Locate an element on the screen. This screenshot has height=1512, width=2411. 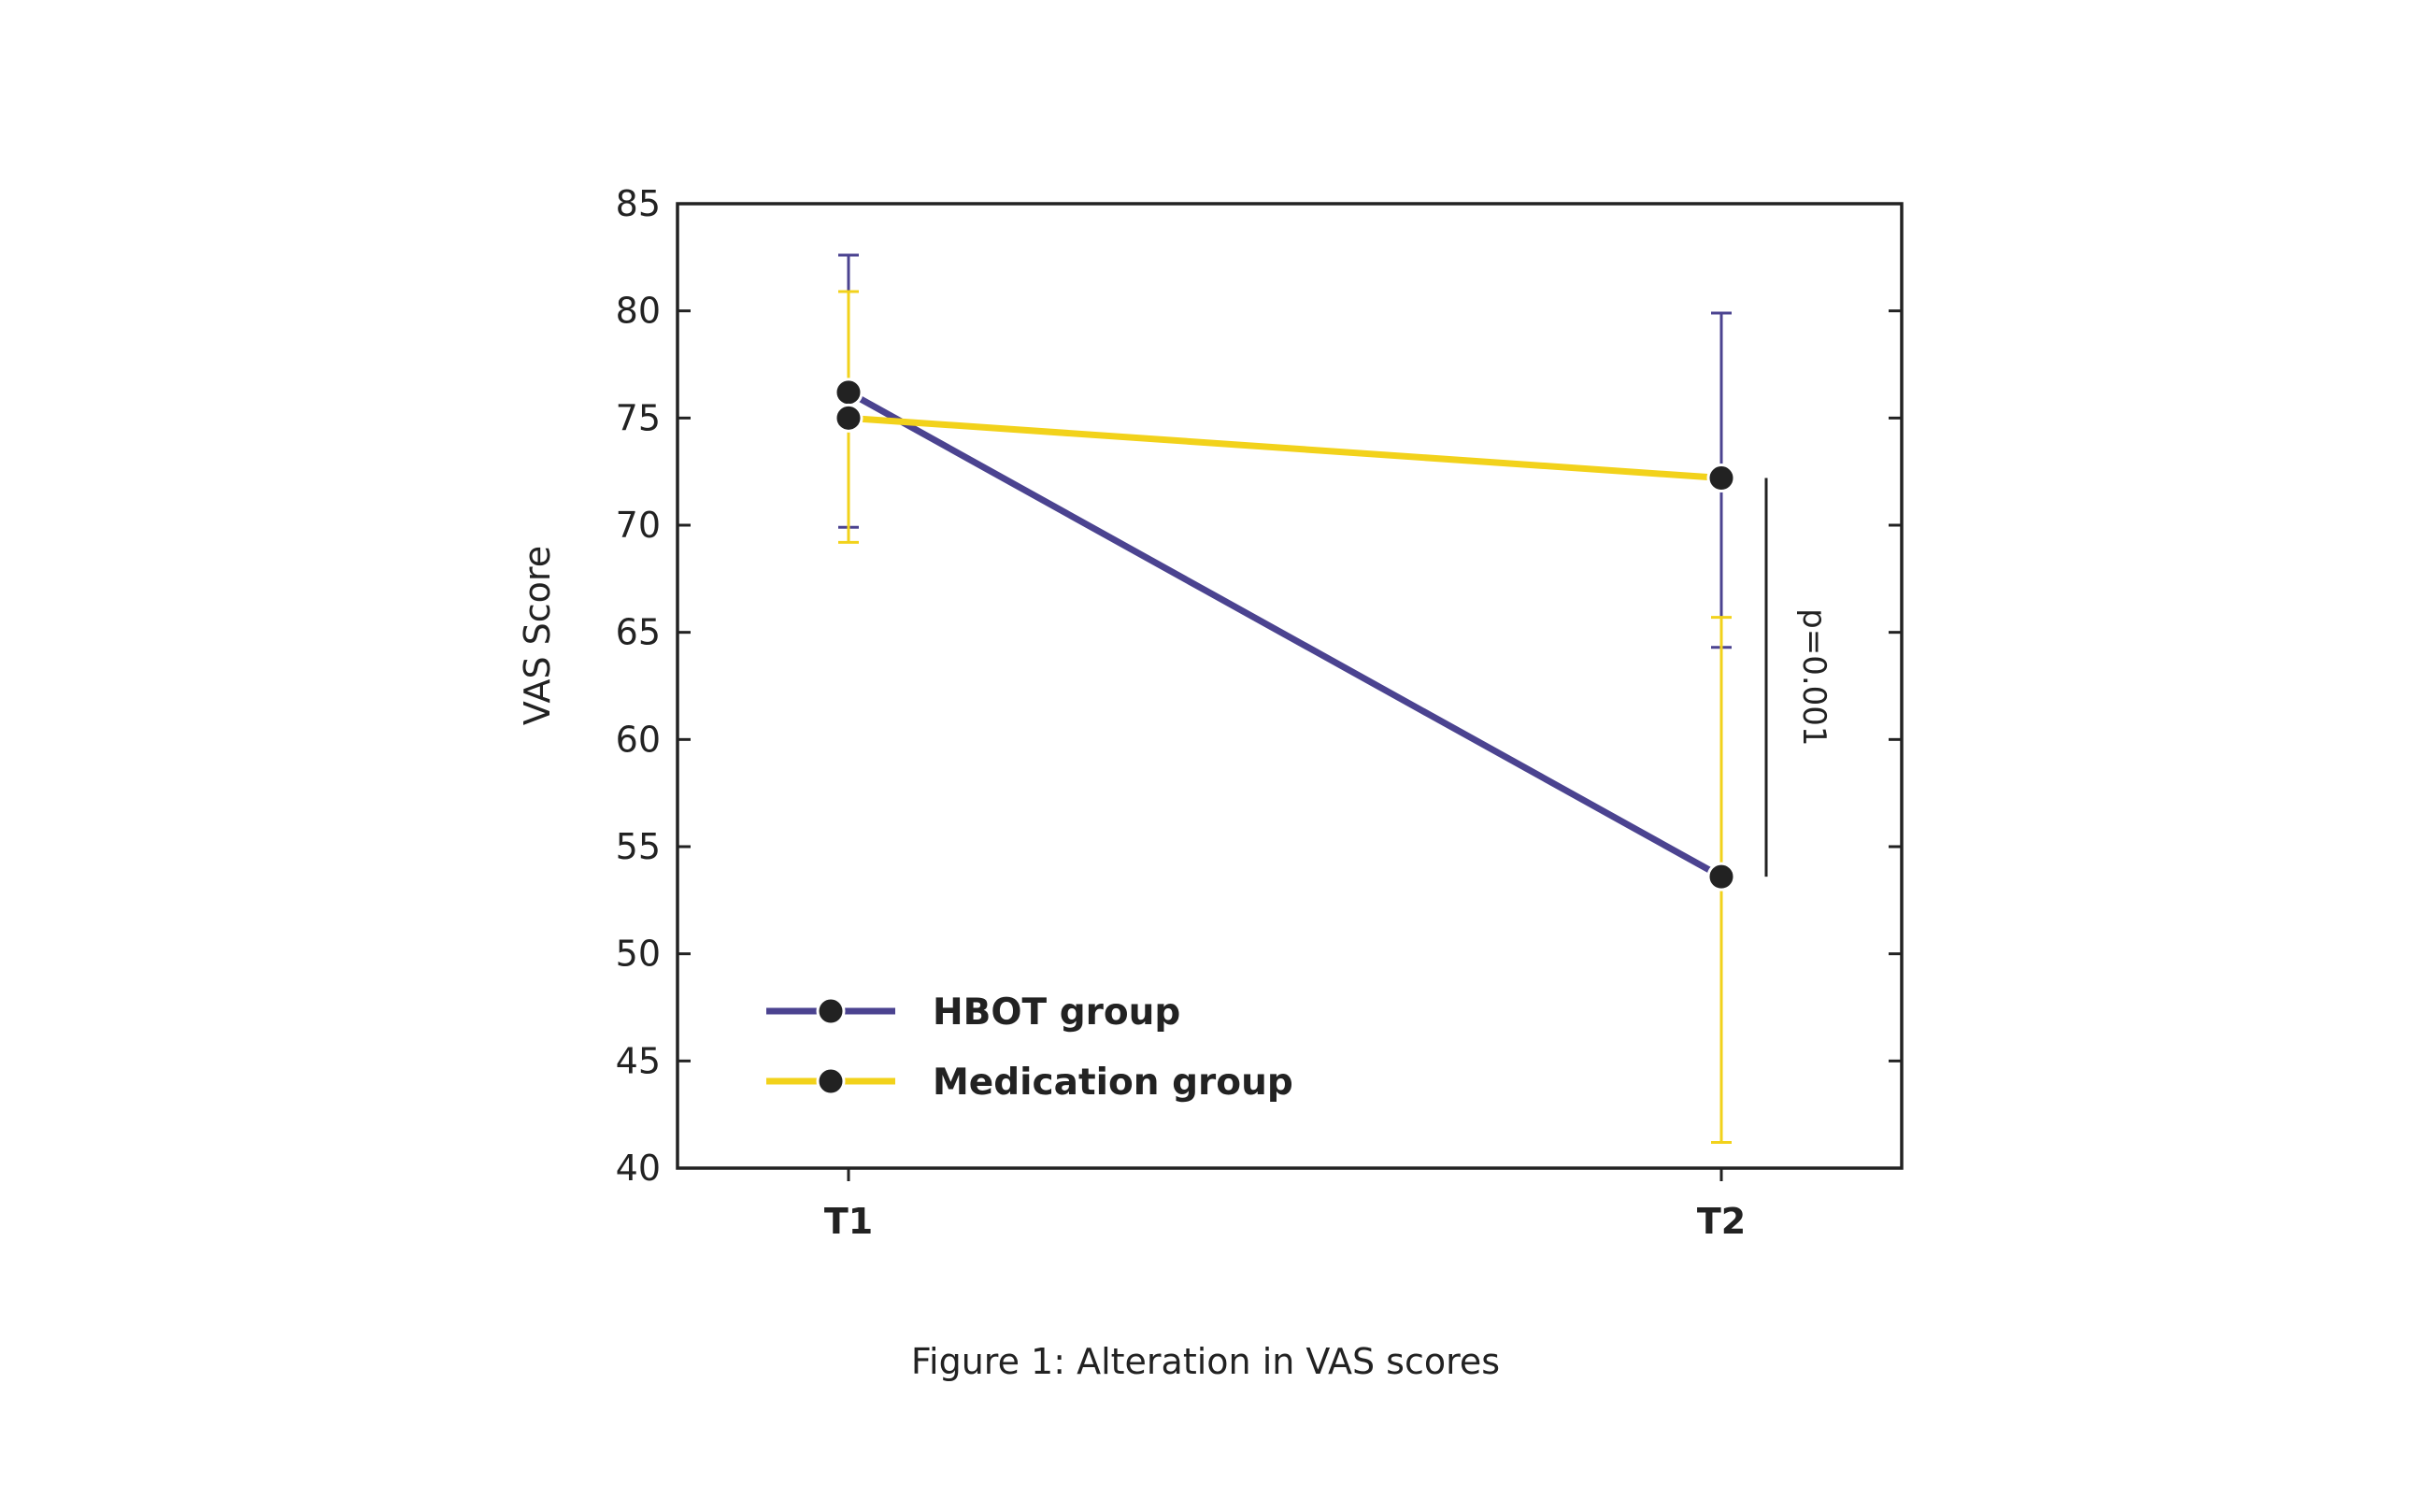
y-tick-label: 70 is located at coordinates (638, 525).